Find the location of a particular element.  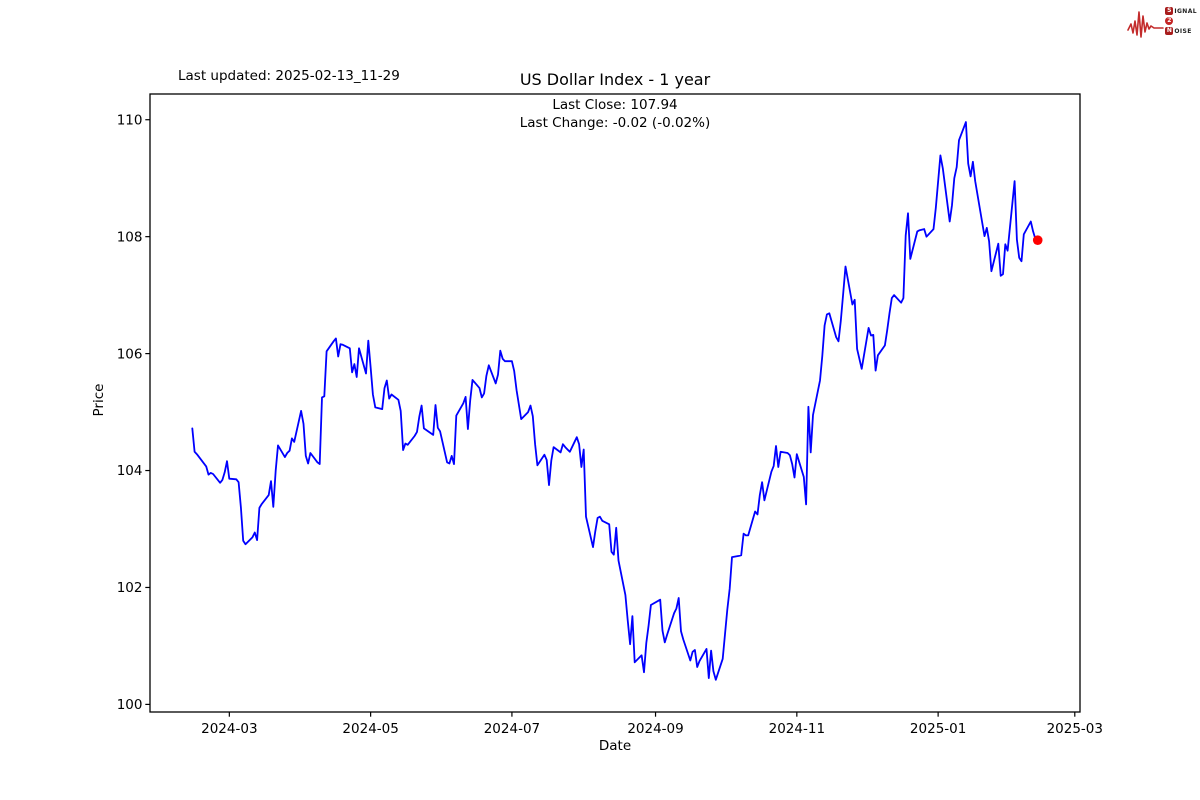

y-tick-label: 102 is located at coordinates (130, 588).